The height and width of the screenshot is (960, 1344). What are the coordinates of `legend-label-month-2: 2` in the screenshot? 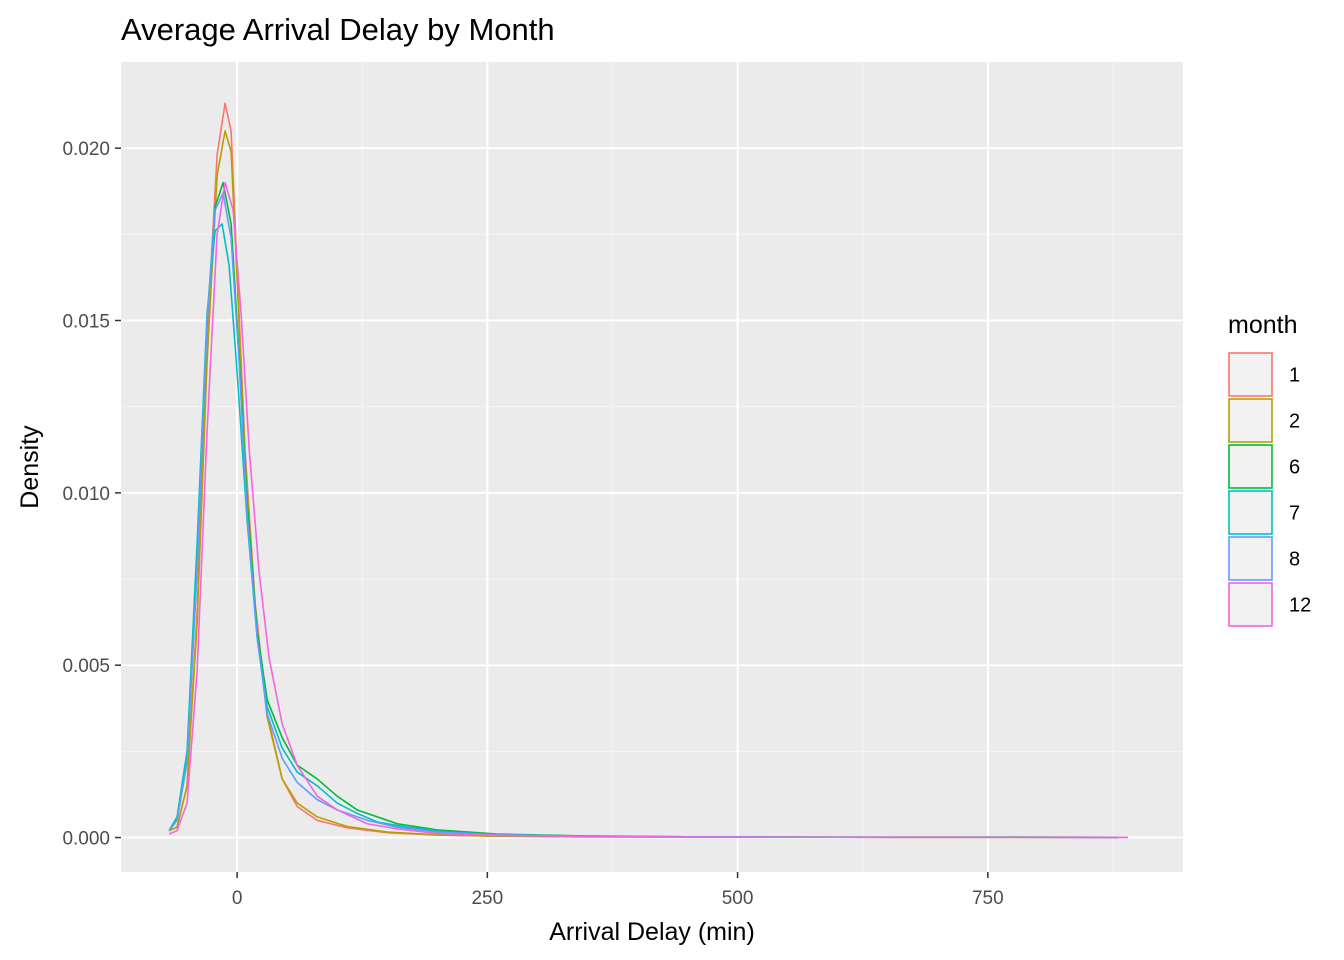 It's located at (1294, 422).